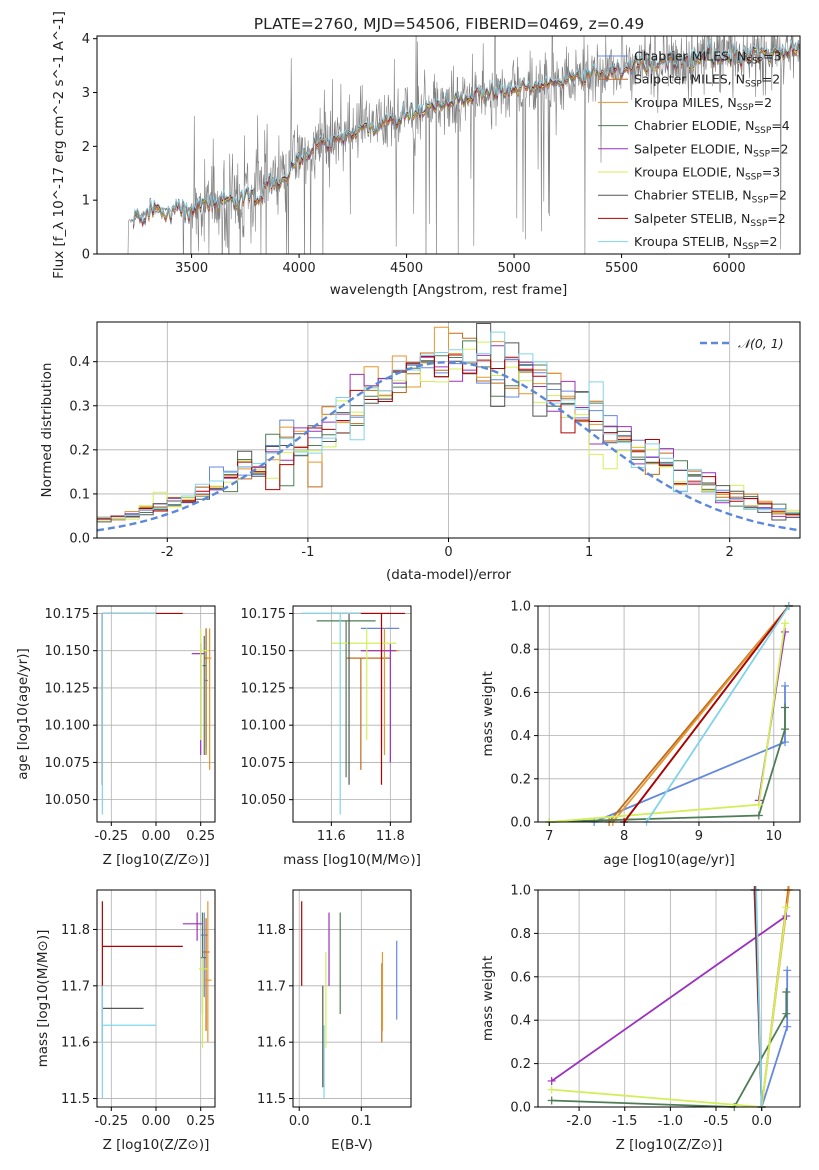 The width and height of the screenshot is (819, 1170). I want to click on panel-mass-vs-ebv: 0.0 0.1 11.5 11.6 11.7 11.8 E(B-V), so click(334, 1021).